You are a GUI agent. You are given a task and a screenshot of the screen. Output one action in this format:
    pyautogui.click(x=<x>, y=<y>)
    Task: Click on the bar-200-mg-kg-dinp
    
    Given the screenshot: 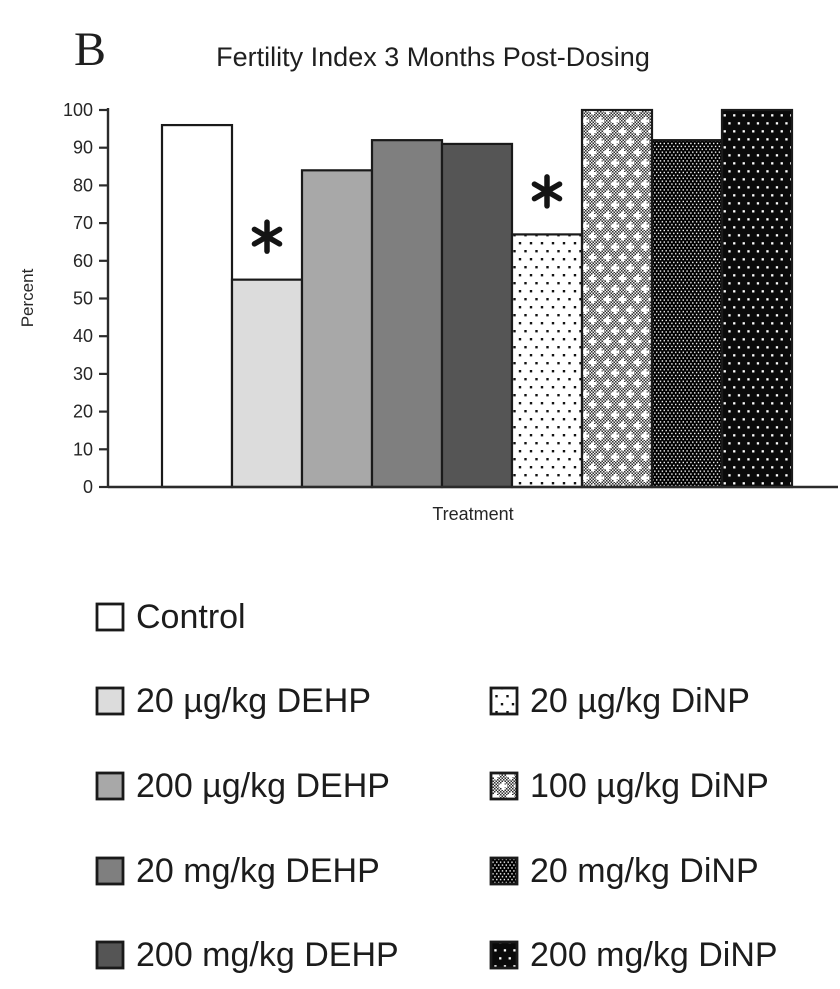 What is the action you would take?
    pyautogui.click(x=757, y=298)
    